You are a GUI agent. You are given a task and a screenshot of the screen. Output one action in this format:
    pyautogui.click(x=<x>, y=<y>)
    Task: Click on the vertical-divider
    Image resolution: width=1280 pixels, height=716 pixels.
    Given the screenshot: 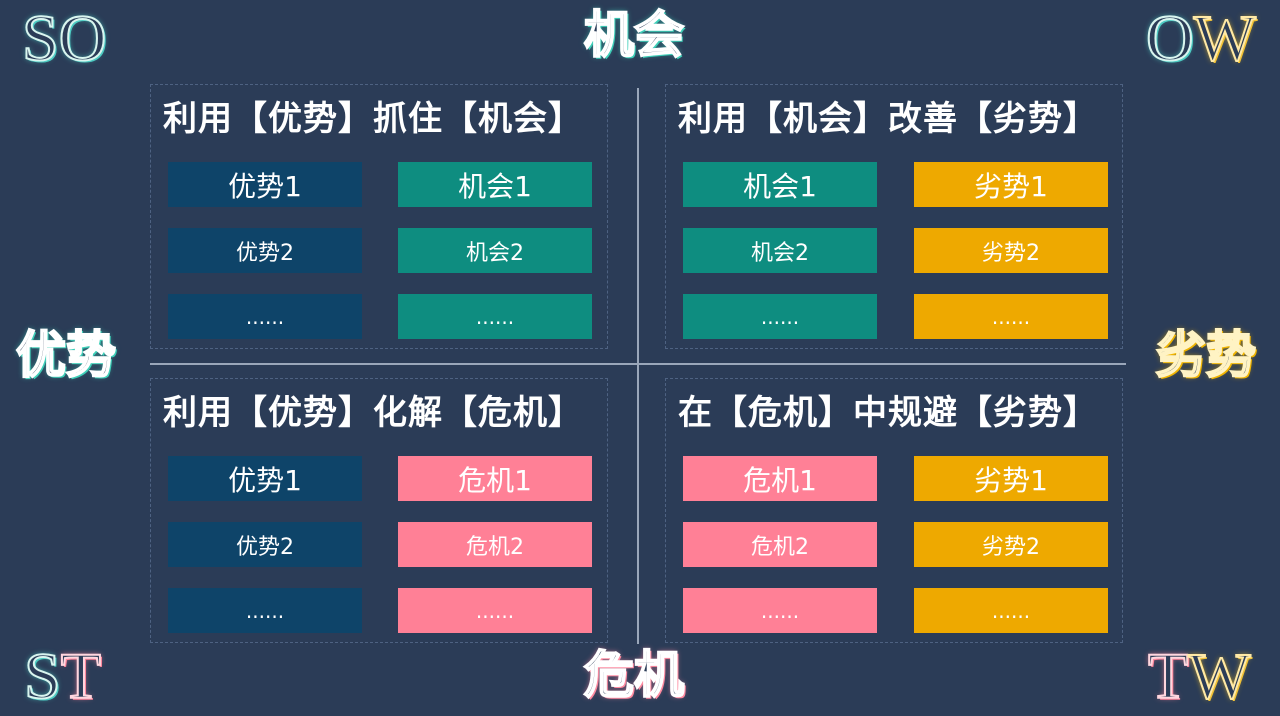 What is the action you would take?
    pyautogui.click(x=638, y=366)
    